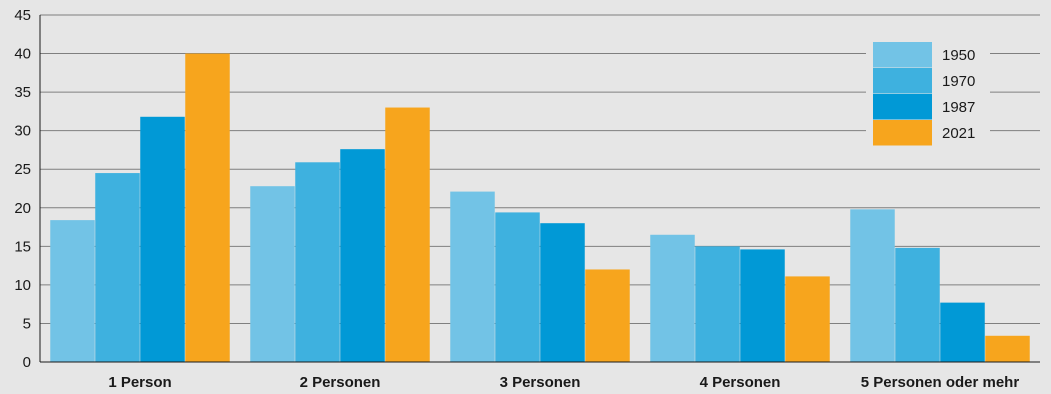 This screenshot has height=394, width=1051. I want to click on legend-swatch-1987, so click(902, 107).